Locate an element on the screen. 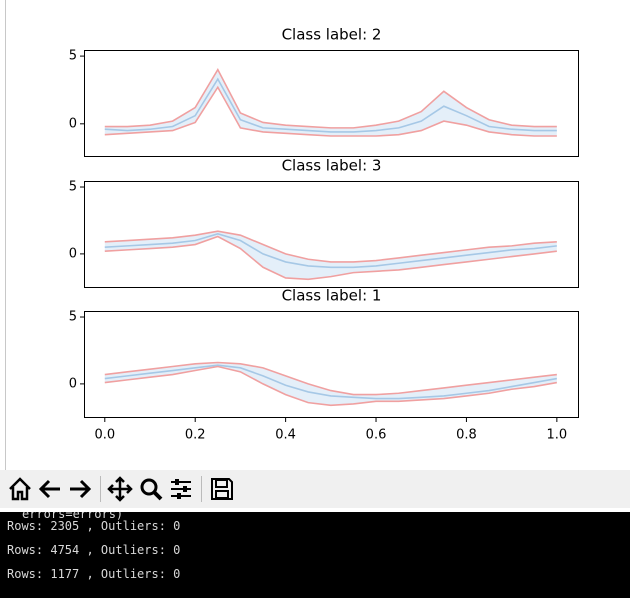 The height and width of the screenshot is (598, 630). chart-title: Class label: 1 is located at coordinates (332, 296).